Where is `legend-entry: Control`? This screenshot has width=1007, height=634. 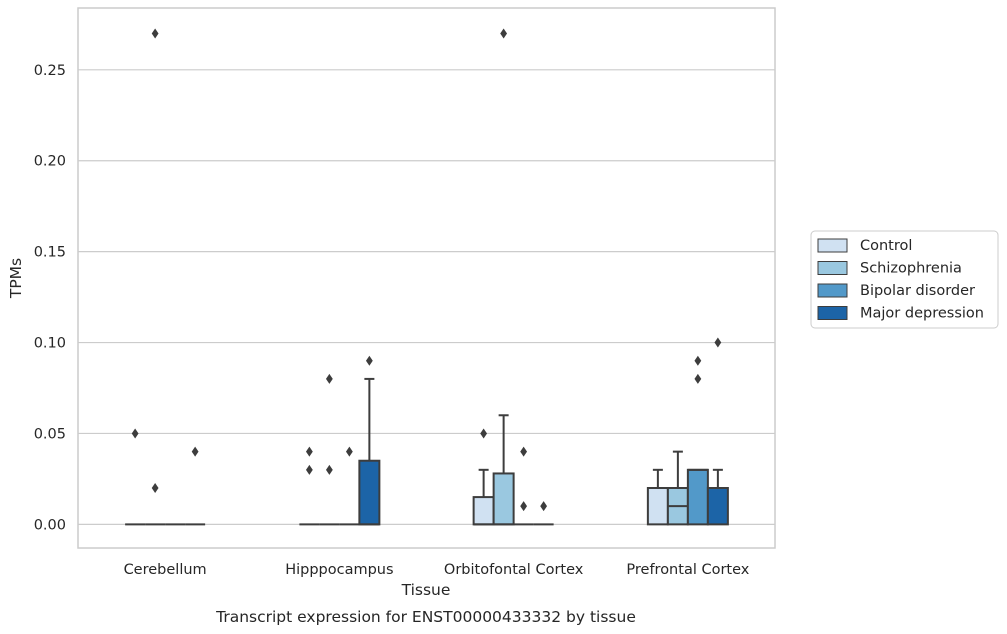 legend-entry: Control is located at coordinates (886, 246).